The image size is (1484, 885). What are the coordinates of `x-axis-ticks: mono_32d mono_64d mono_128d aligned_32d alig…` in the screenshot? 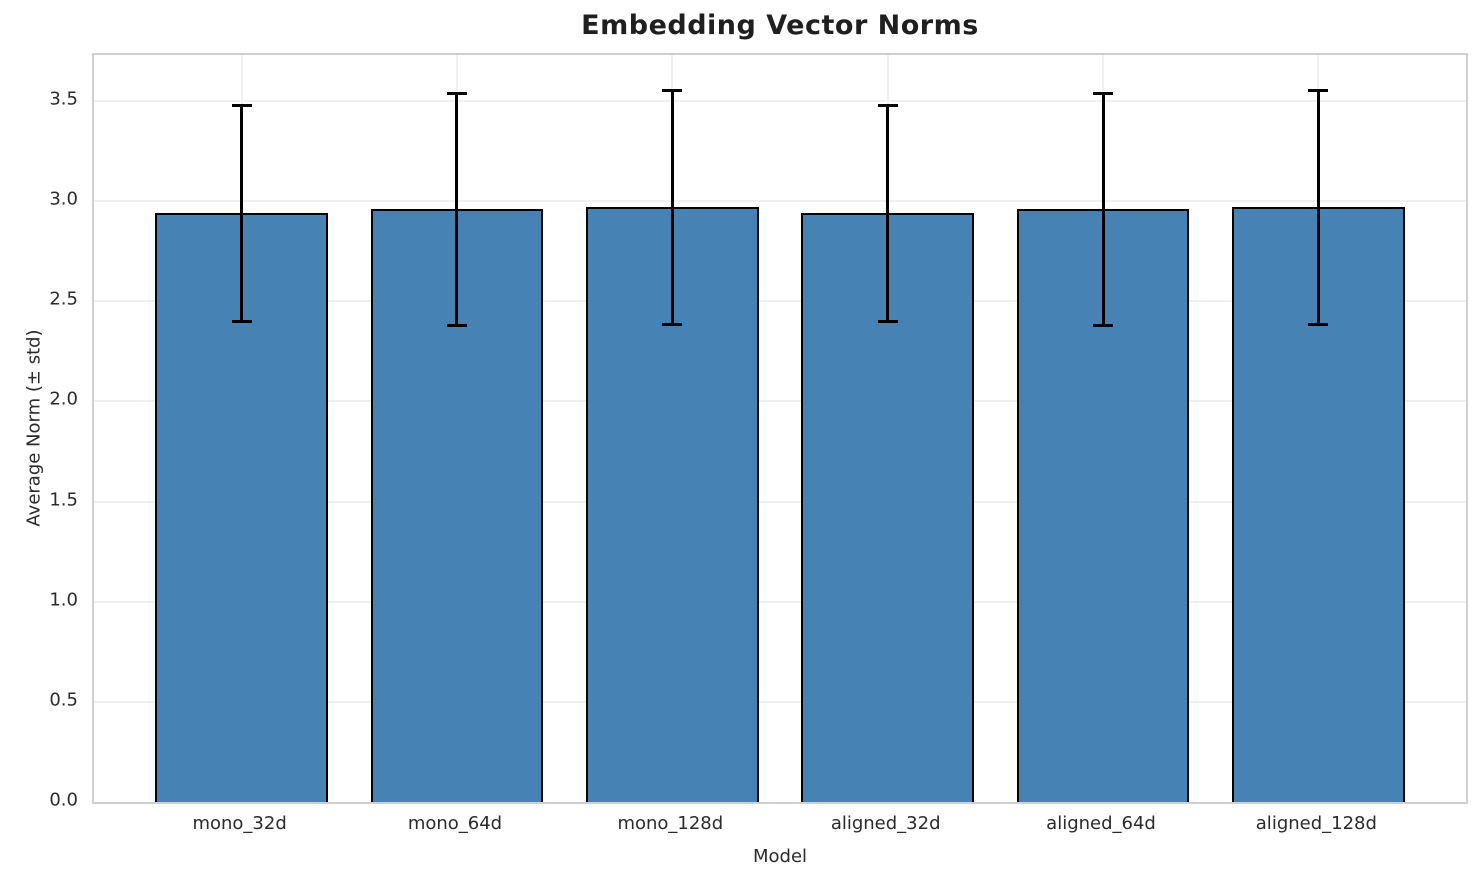 It's located at (780, 826).